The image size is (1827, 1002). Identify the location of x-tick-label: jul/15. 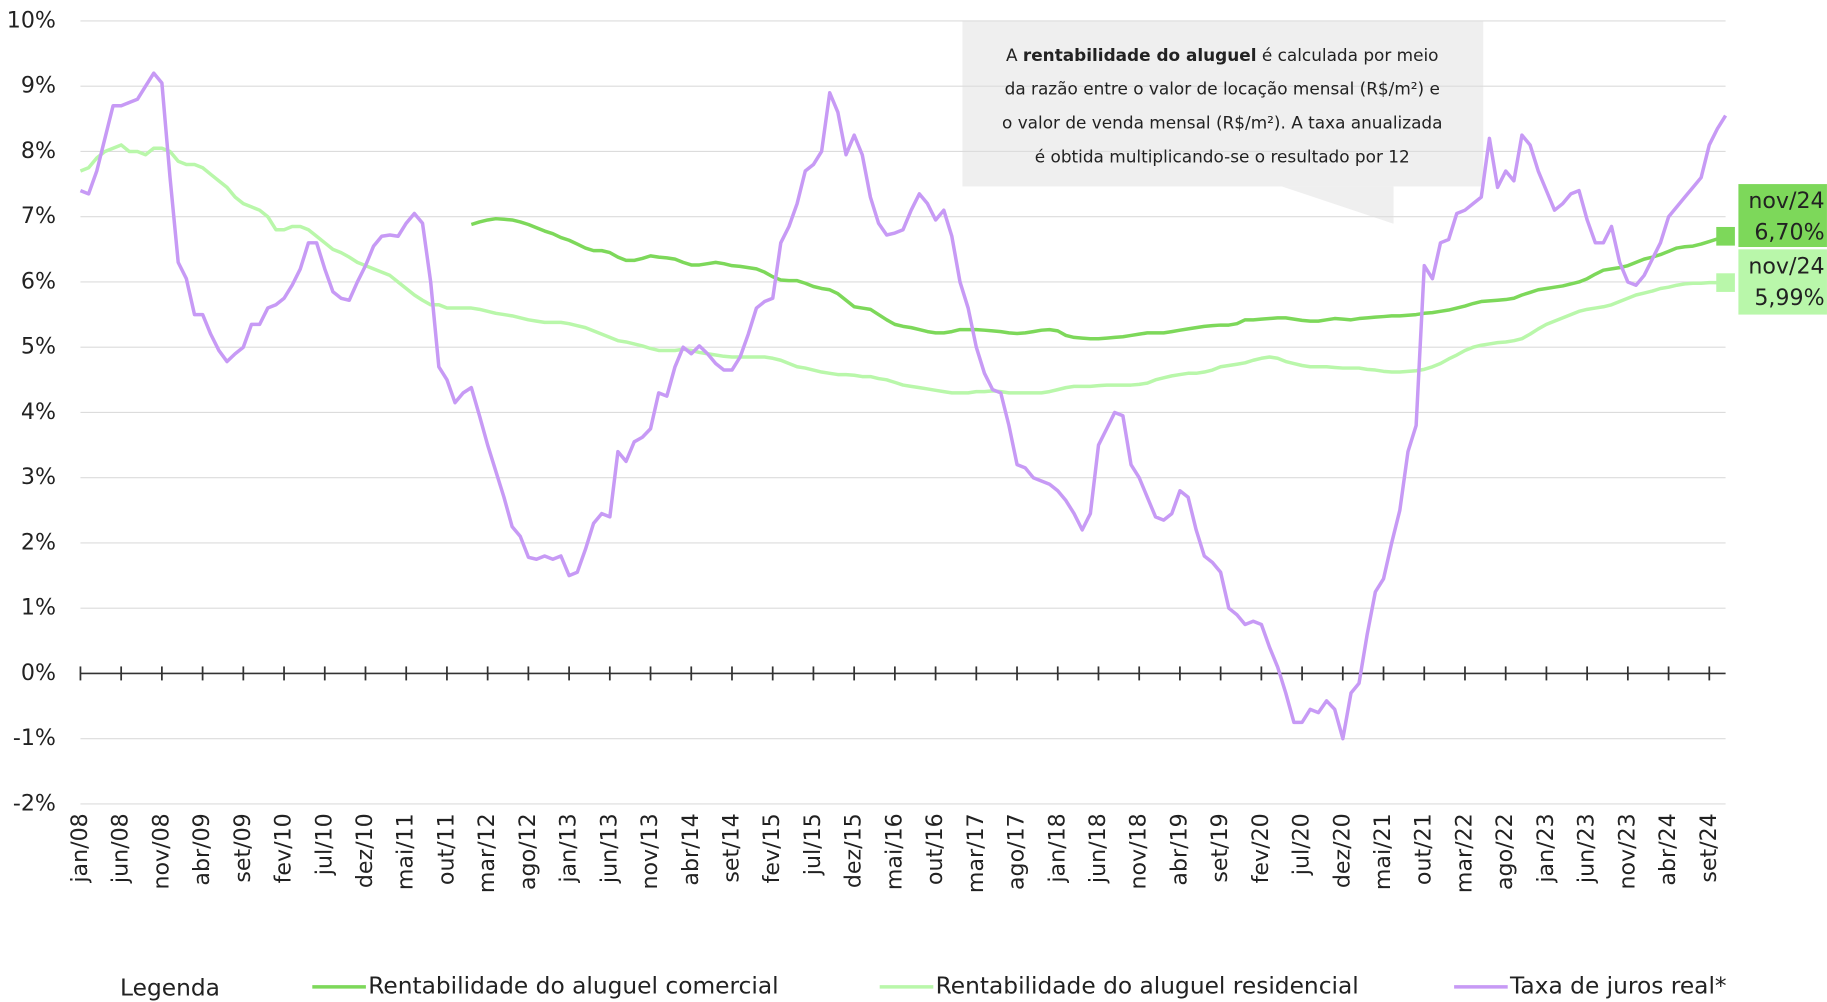
(813, 844).